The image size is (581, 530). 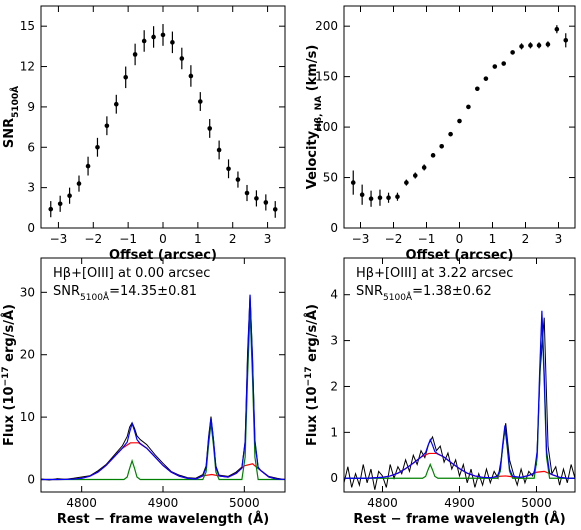 I want to click on text-part: Hβ+[OIII] at 3.22 arcsec, so click(x=434, y=273).